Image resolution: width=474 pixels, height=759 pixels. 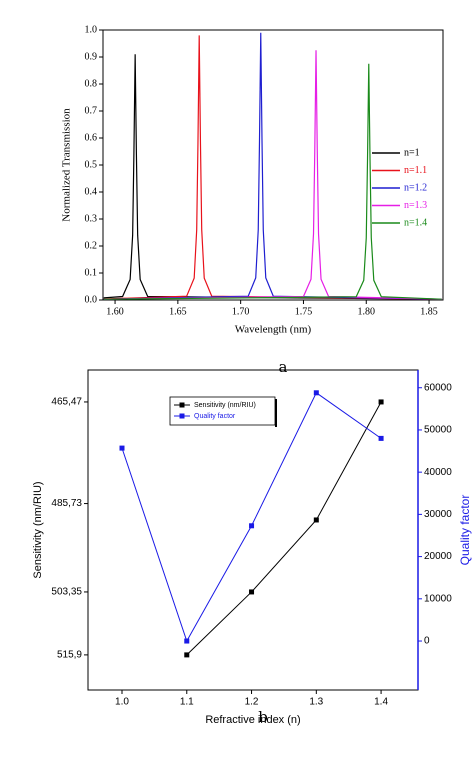 What do you see at coordinates (115, 311) in the screenshot?
I see `x-tick-label: 1.60` at bounding box center [115, 311].